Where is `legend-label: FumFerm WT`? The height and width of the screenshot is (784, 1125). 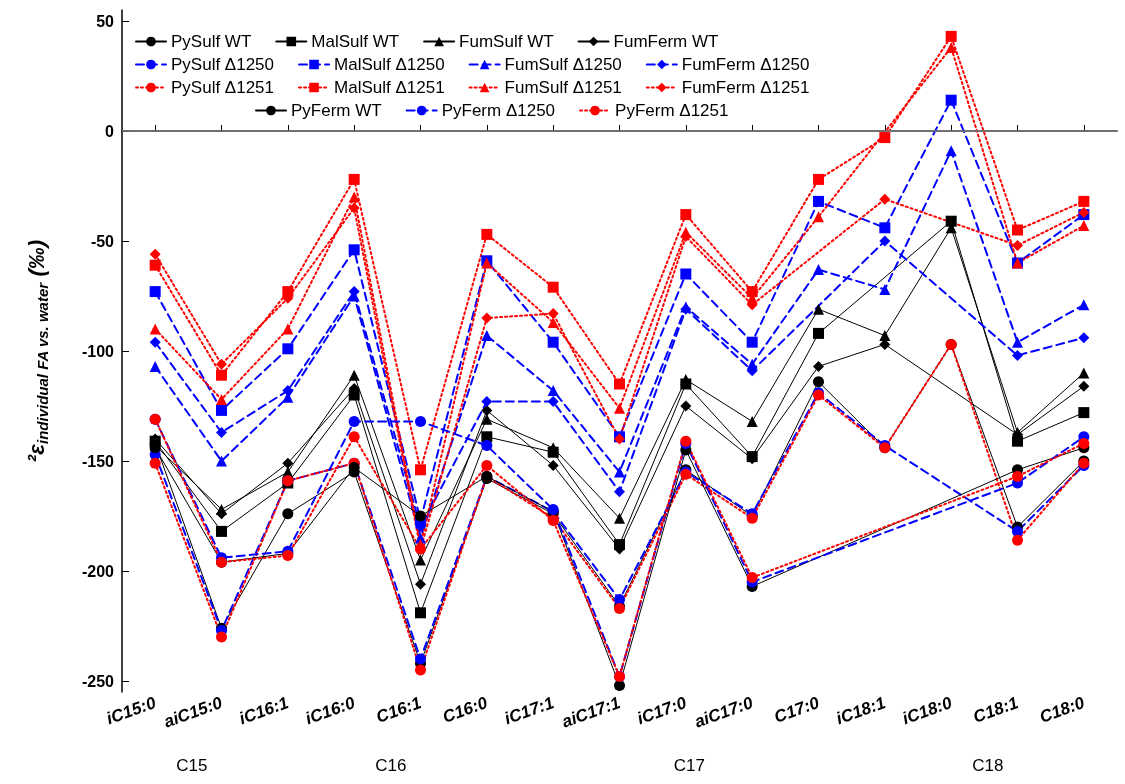
legend-label: FumFerm WT is located at coordinates (666, 41).